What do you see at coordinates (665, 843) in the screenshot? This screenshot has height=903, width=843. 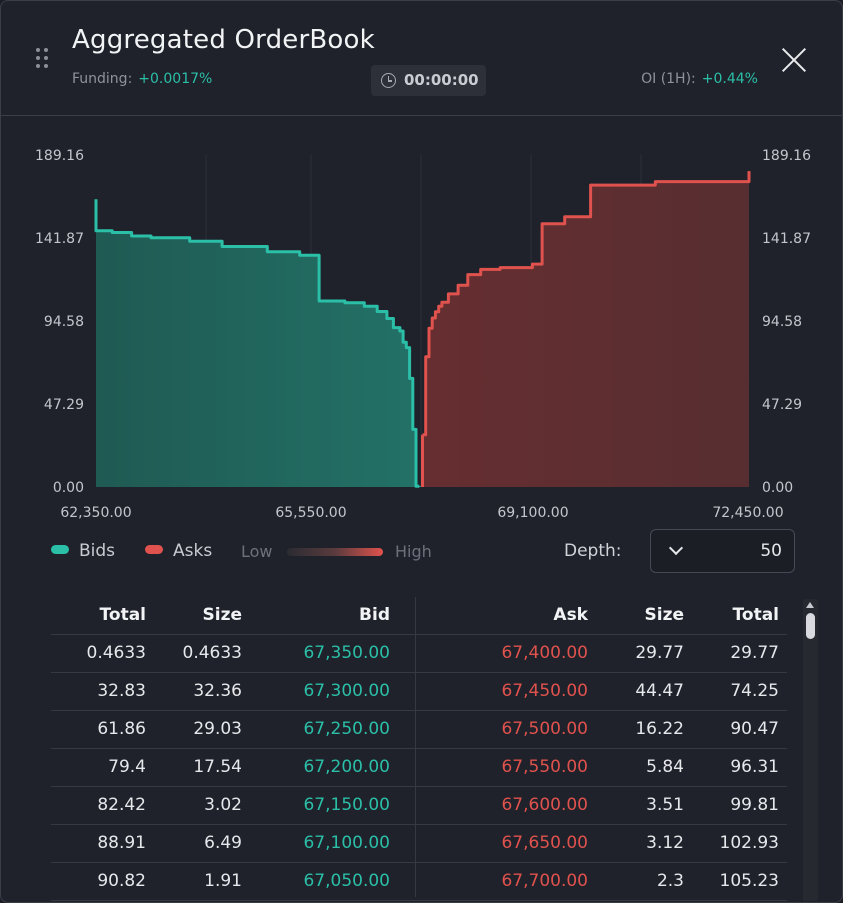 I see `cell-ask-size: 3.12` at bounding box center [665, 843].